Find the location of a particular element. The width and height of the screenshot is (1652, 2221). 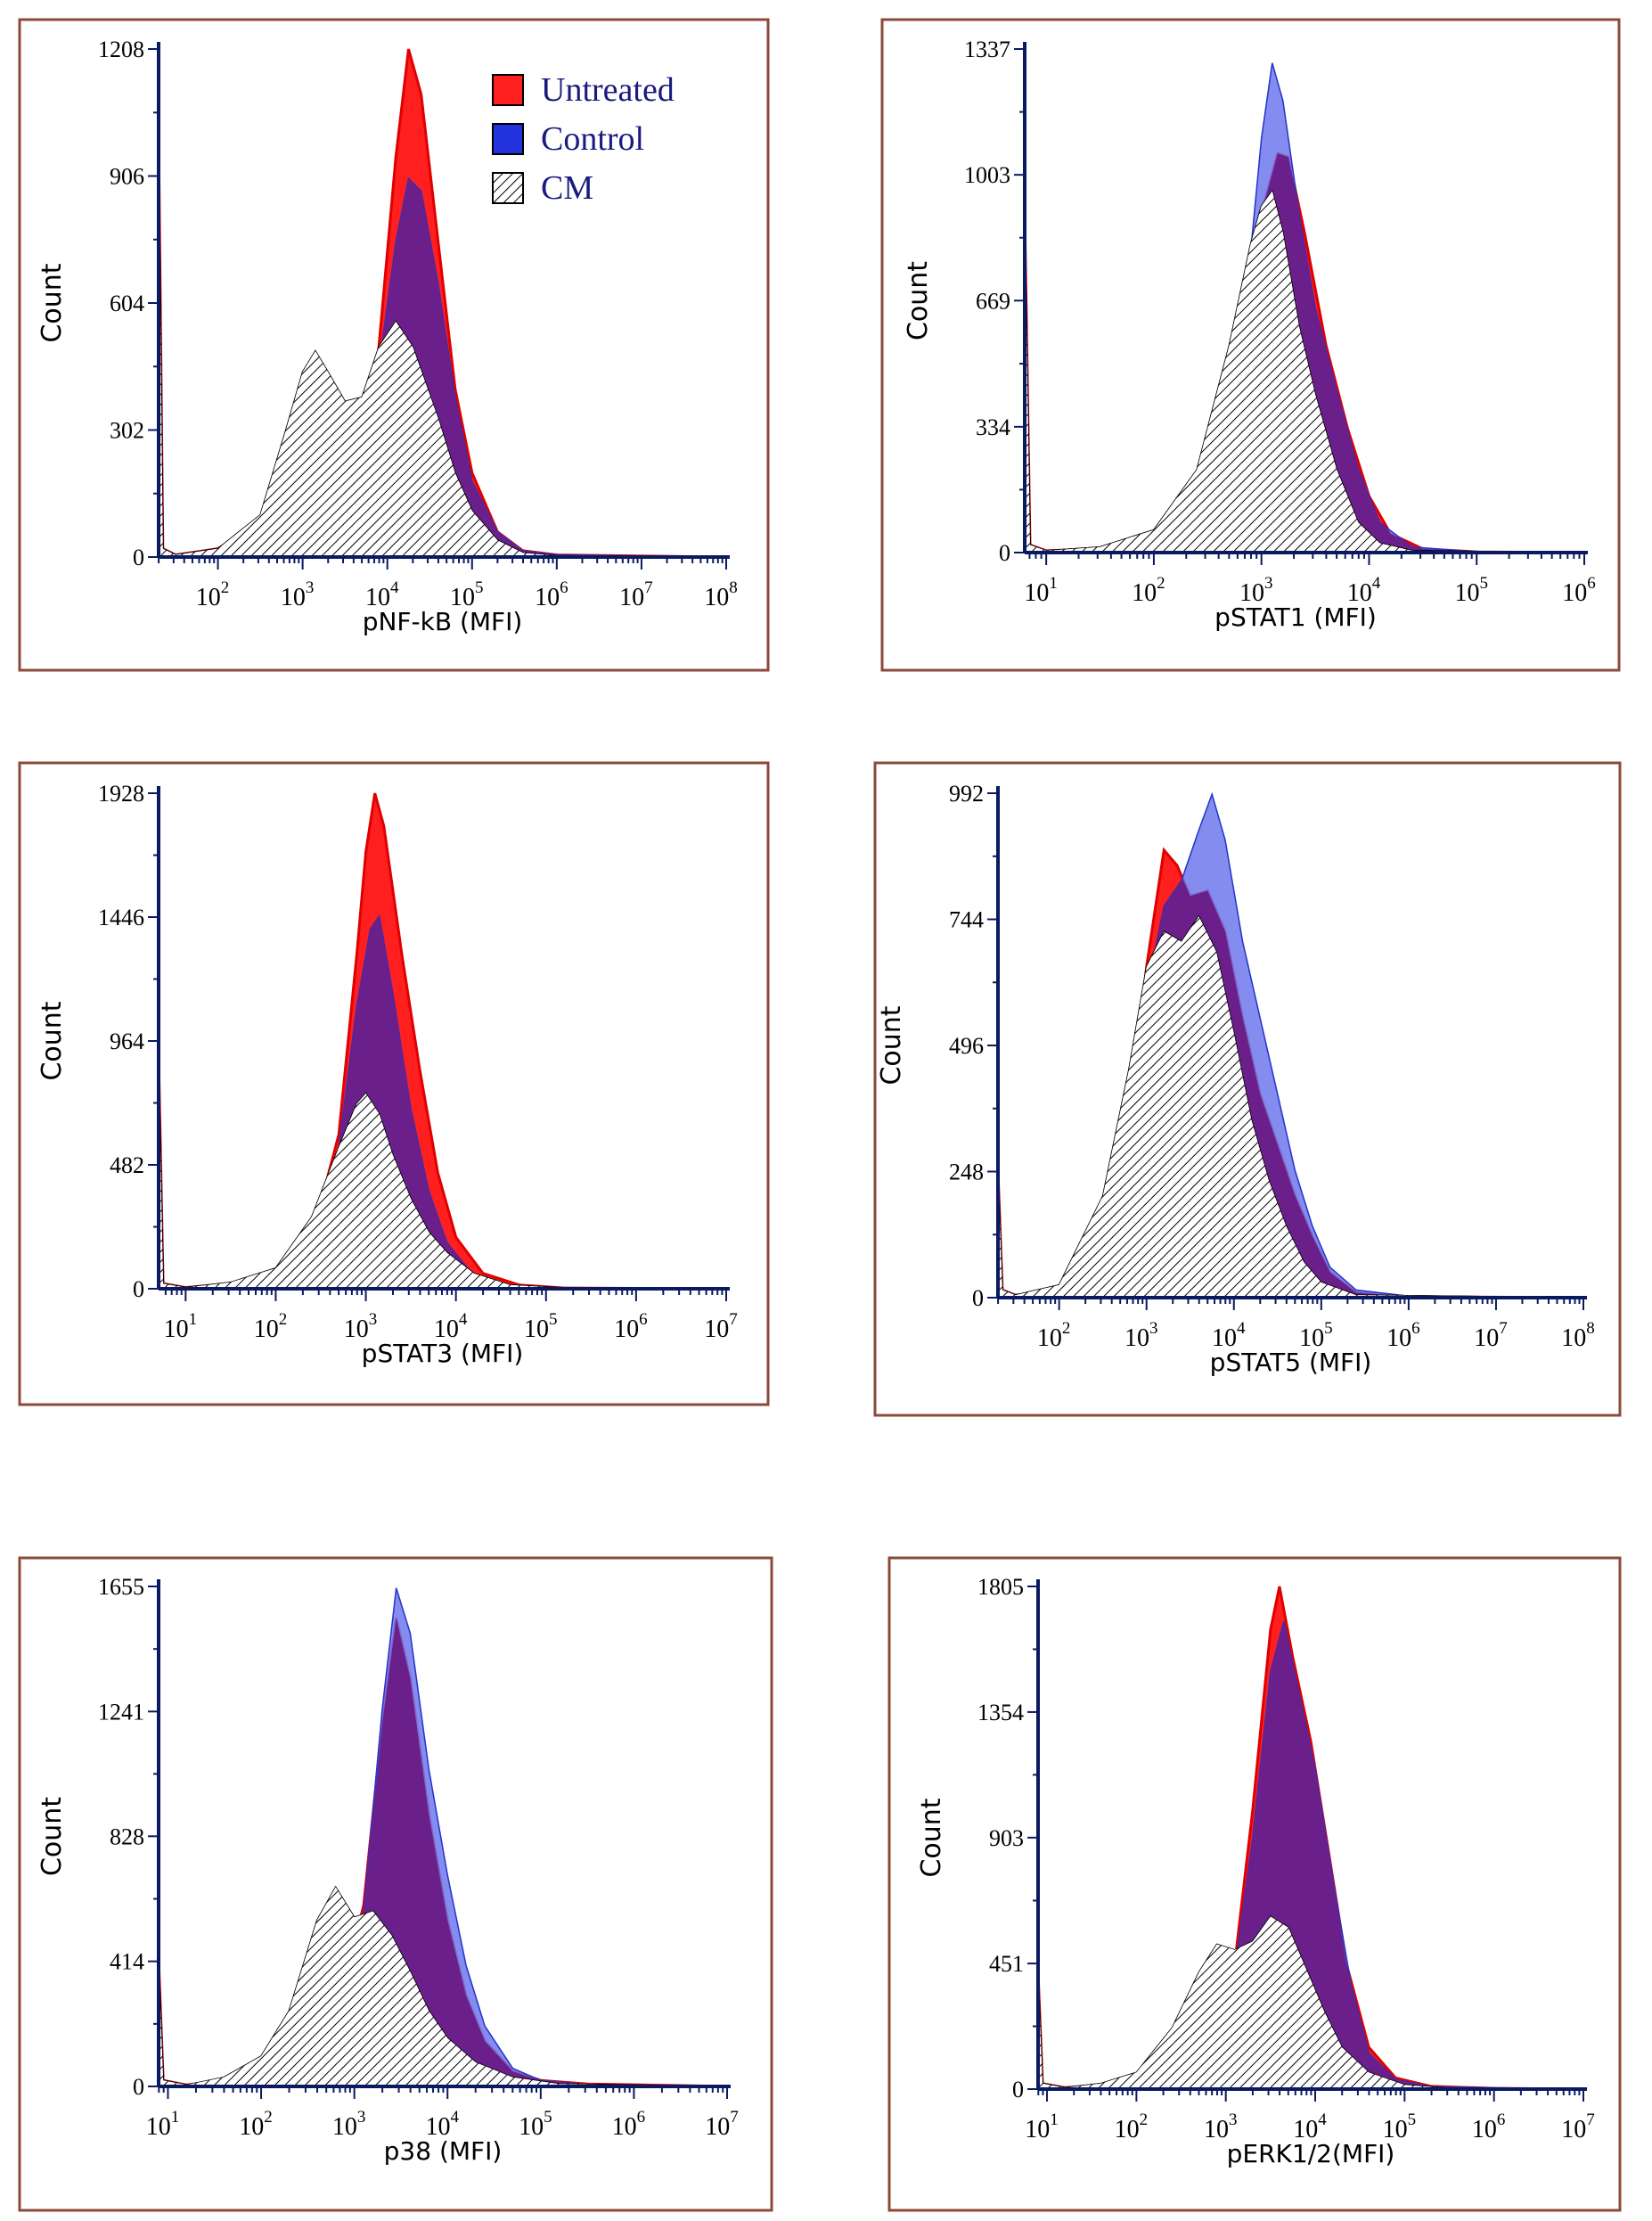

y-tick-label: 496 is located at coordinates (966, 1046).